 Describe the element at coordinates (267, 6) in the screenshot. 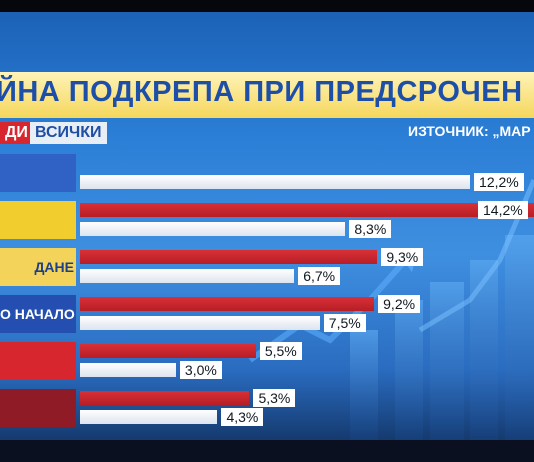

I see `tv-bezel-top` at that location.